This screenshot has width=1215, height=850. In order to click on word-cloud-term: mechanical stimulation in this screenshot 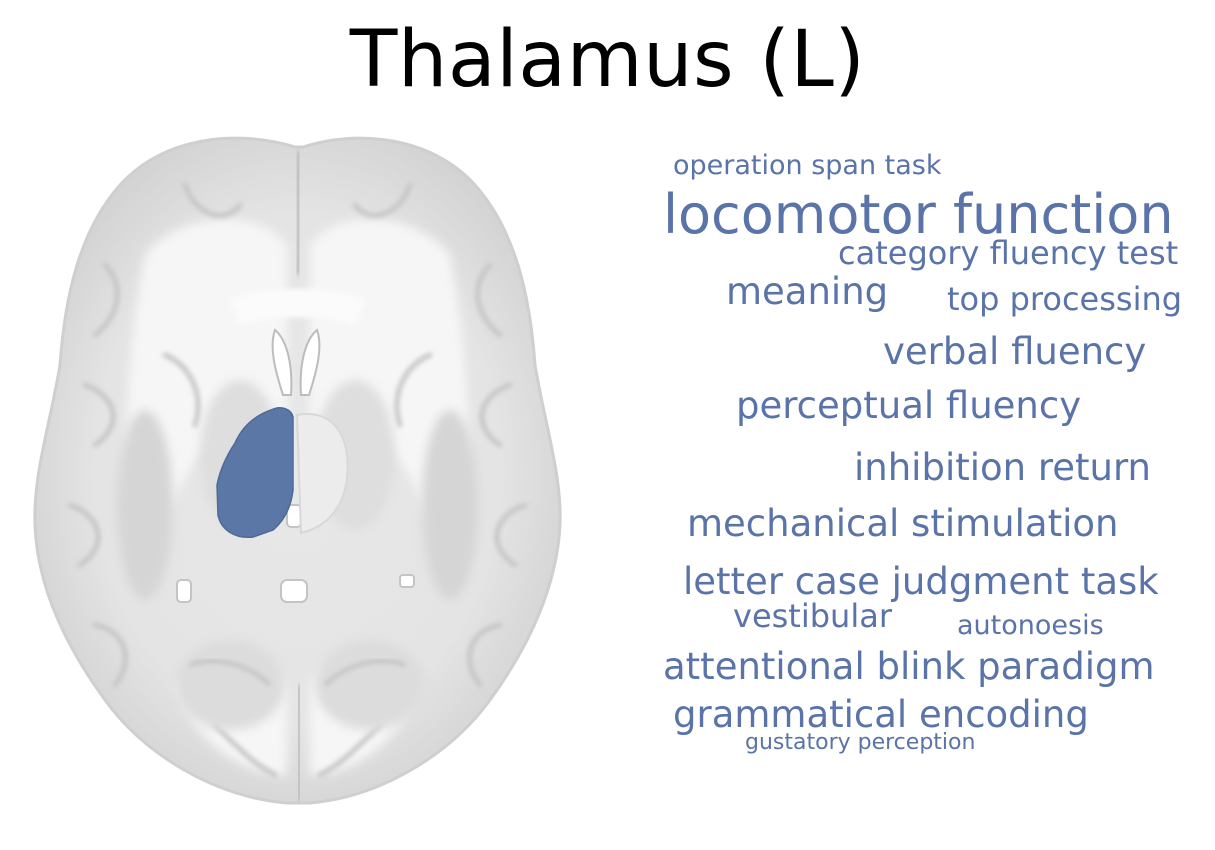, I will do `click(903, 523)`.